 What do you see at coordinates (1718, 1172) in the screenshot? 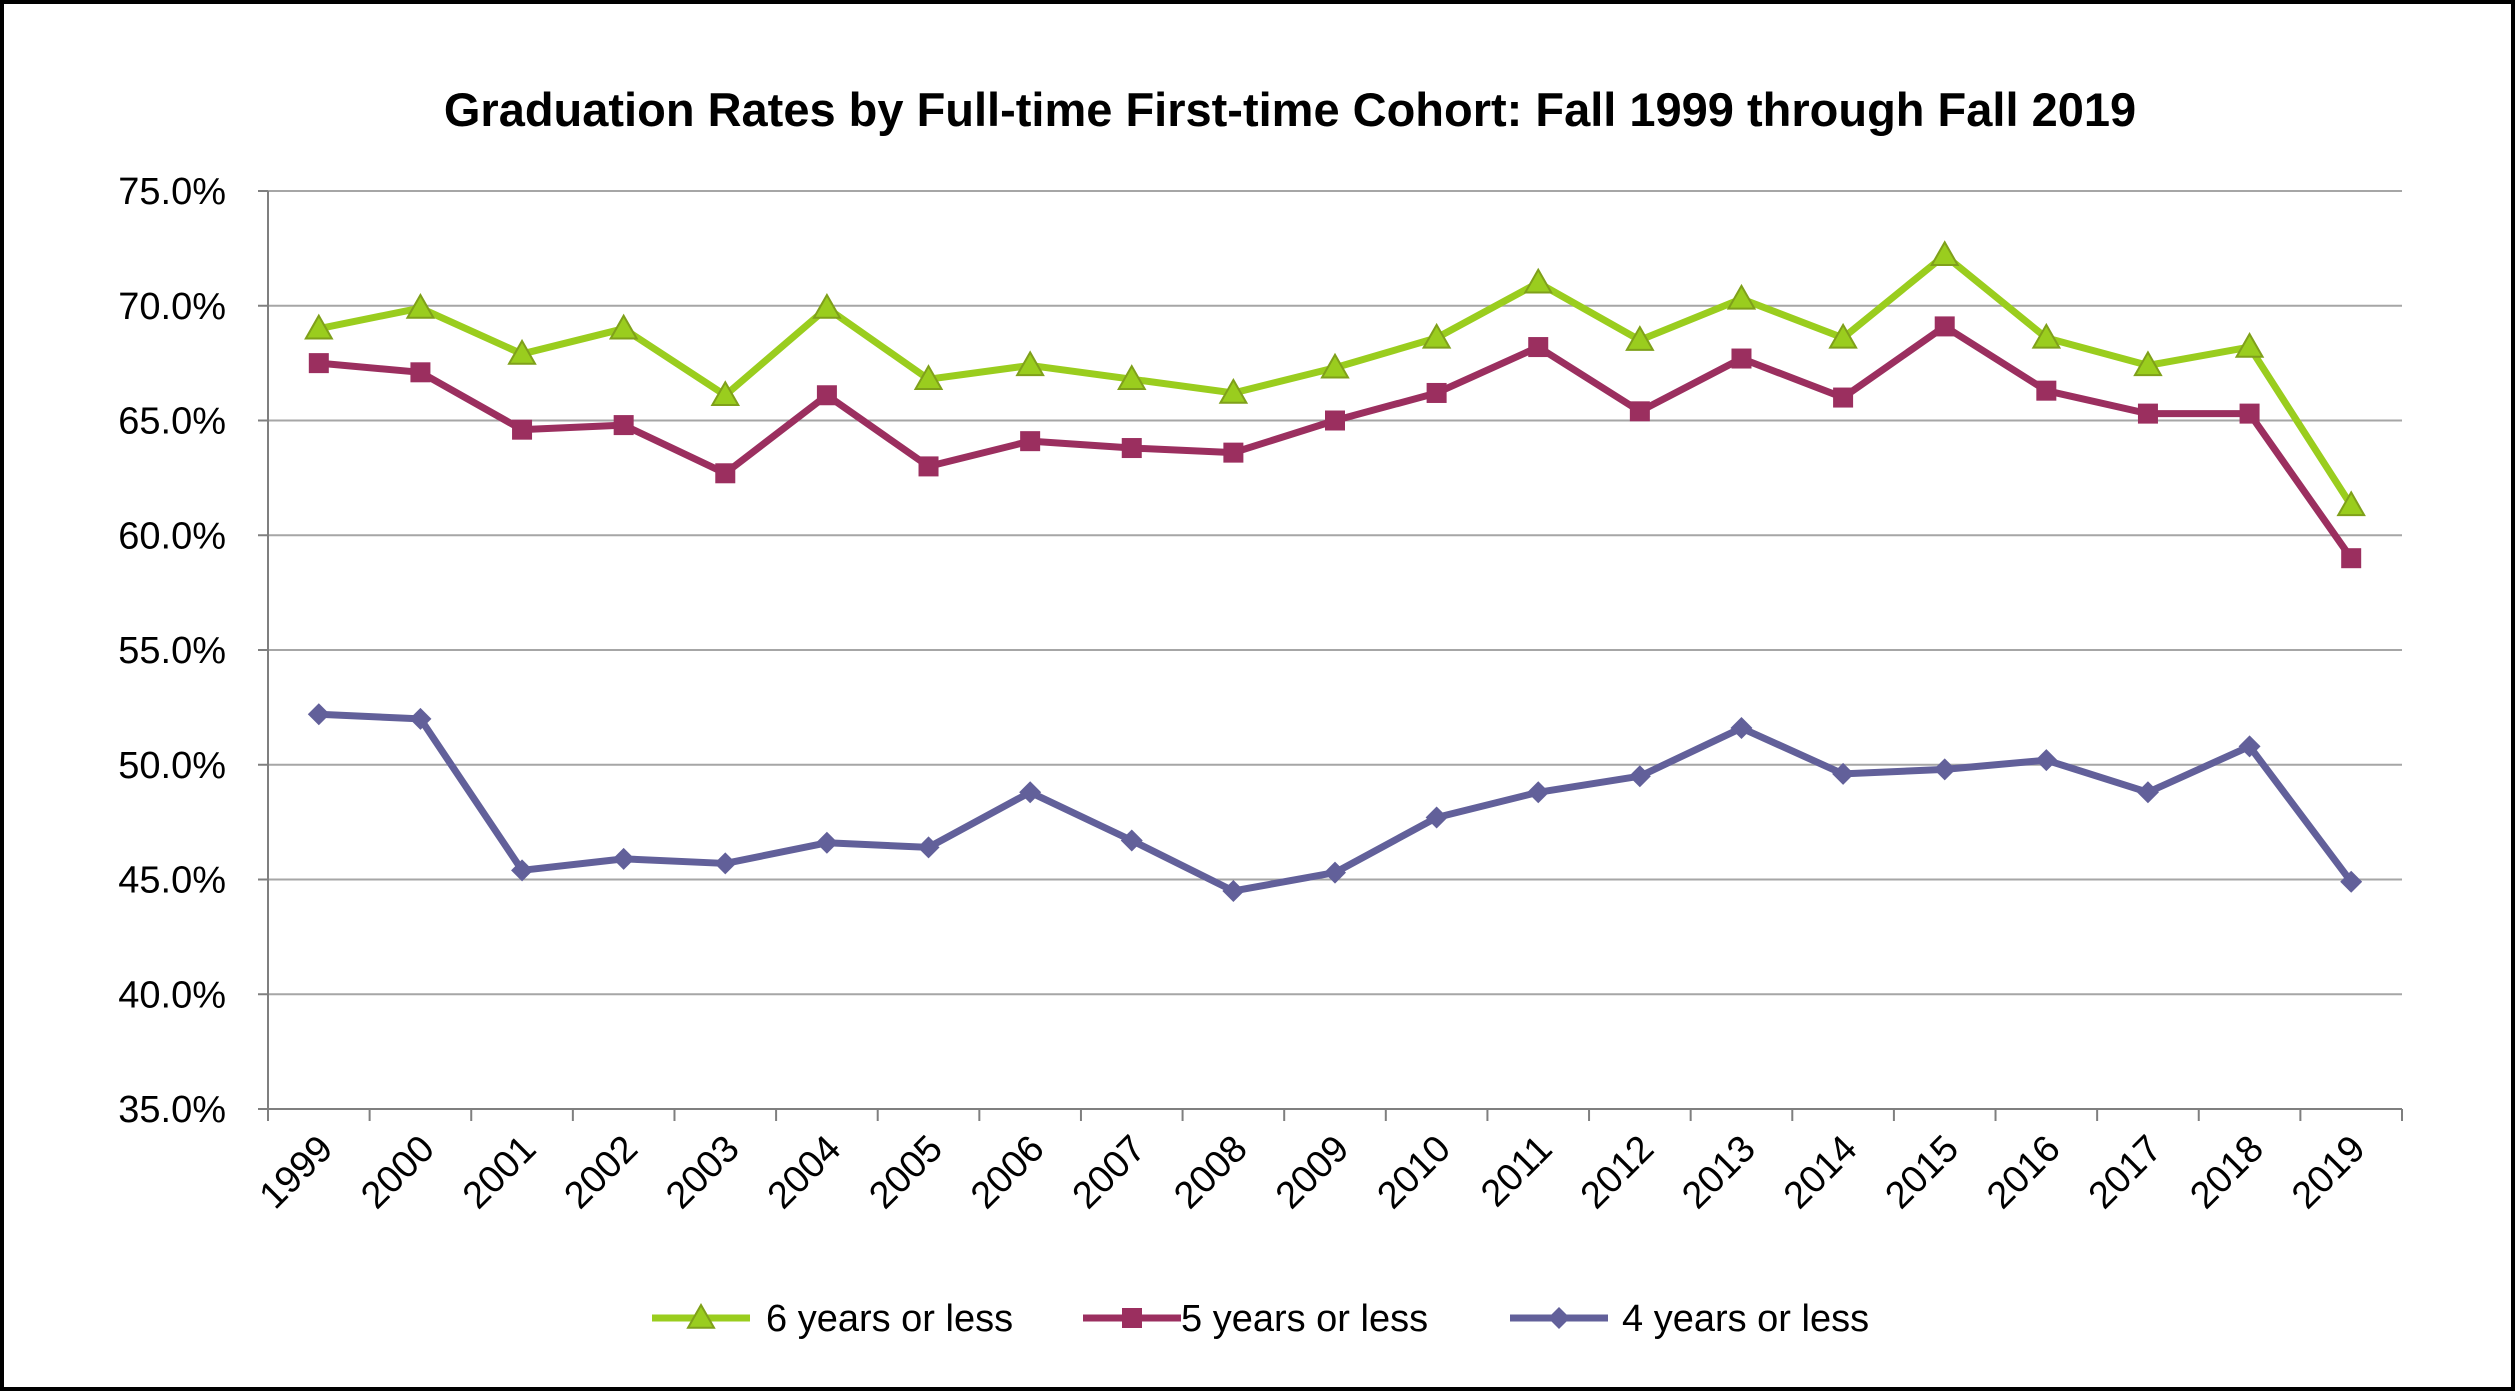
I see `x-tick-label: 2013` at bounding box center [1718, 1172].